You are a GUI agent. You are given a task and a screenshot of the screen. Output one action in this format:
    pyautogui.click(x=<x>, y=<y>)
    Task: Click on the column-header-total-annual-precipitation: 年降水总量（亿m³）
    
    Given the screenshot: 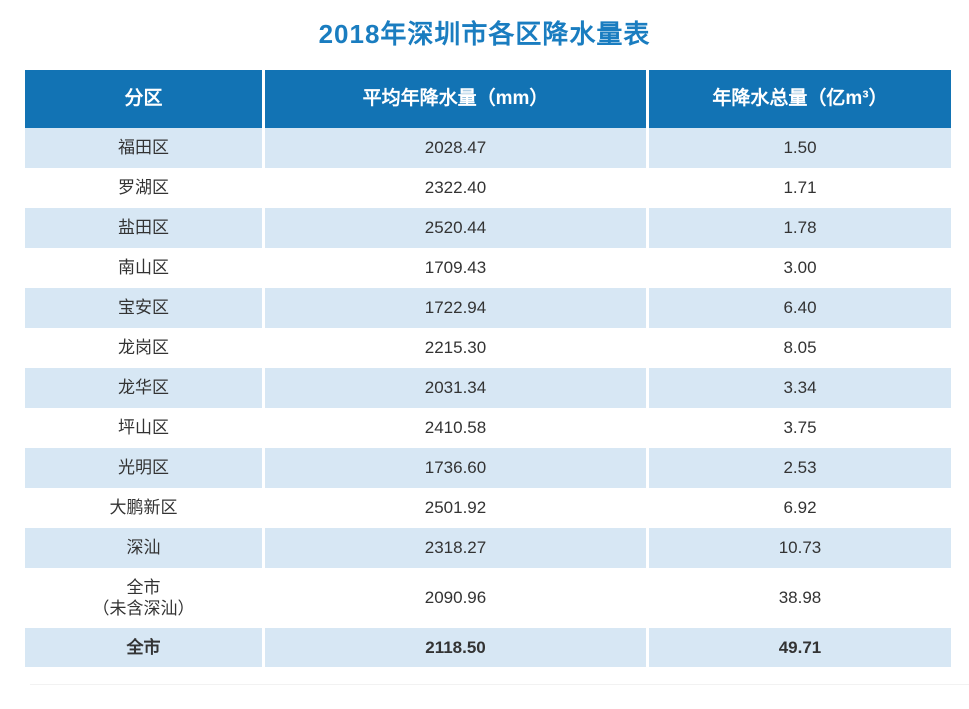 What is the action you would take?
    pyautogui.click(x=798, y=99)
    